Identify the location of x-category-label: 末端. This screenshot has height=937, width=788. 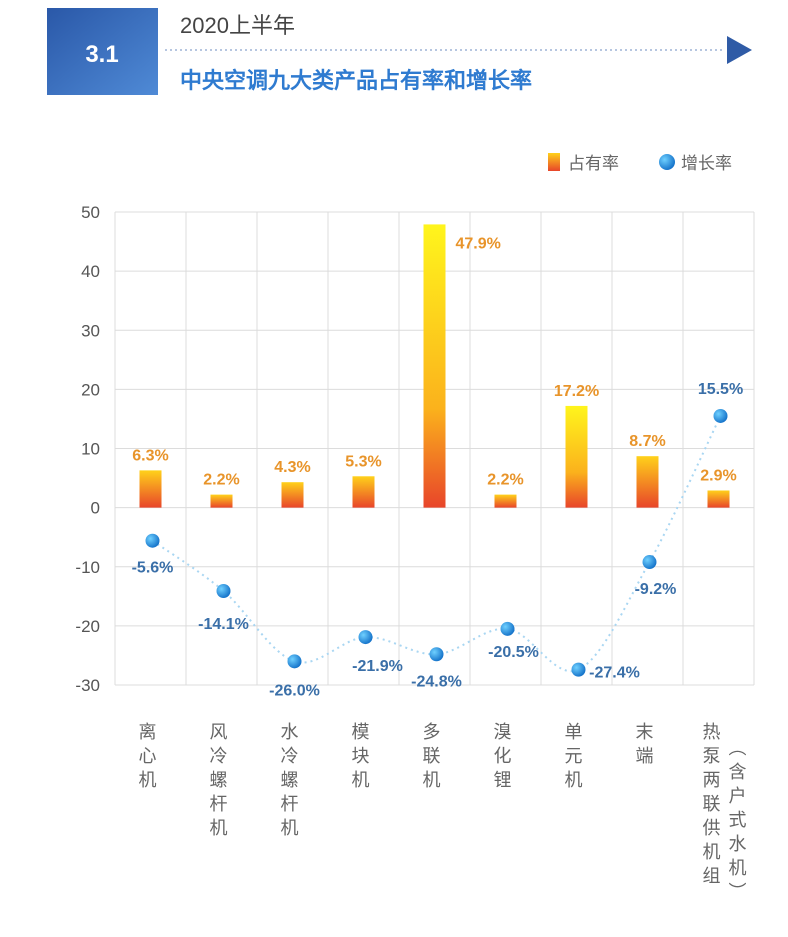
(644, 746).